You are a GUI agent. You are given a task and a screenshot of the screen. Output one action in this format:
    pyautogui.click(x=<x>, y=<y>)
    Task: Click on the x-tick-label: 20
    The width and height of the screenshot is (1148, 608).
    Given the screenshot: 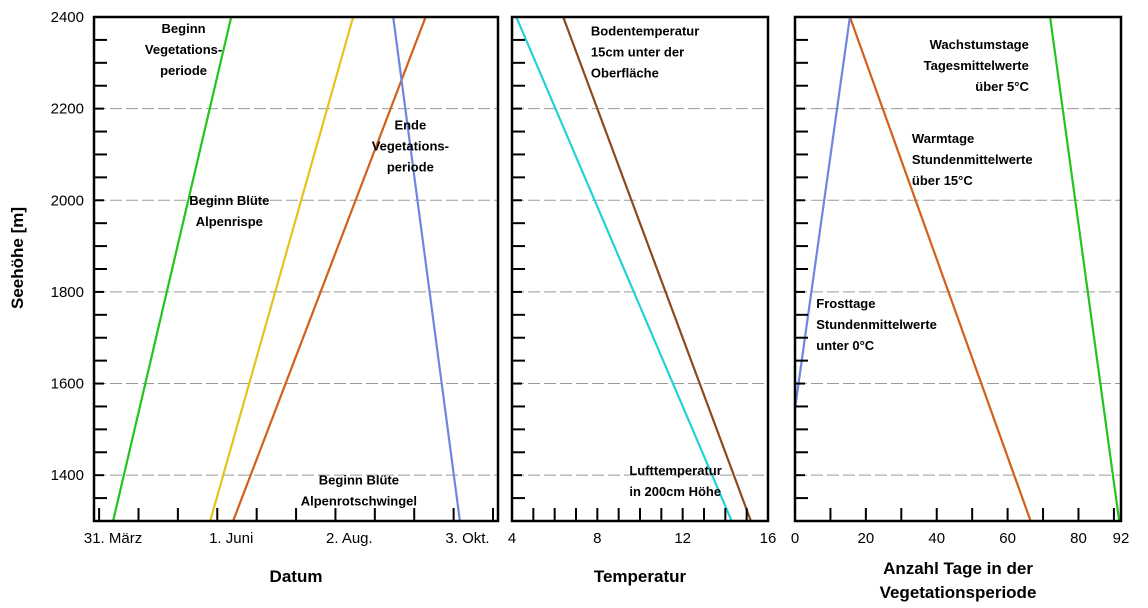 What is the action you would take?
    pyautogui.click(x=866, y=538)
    